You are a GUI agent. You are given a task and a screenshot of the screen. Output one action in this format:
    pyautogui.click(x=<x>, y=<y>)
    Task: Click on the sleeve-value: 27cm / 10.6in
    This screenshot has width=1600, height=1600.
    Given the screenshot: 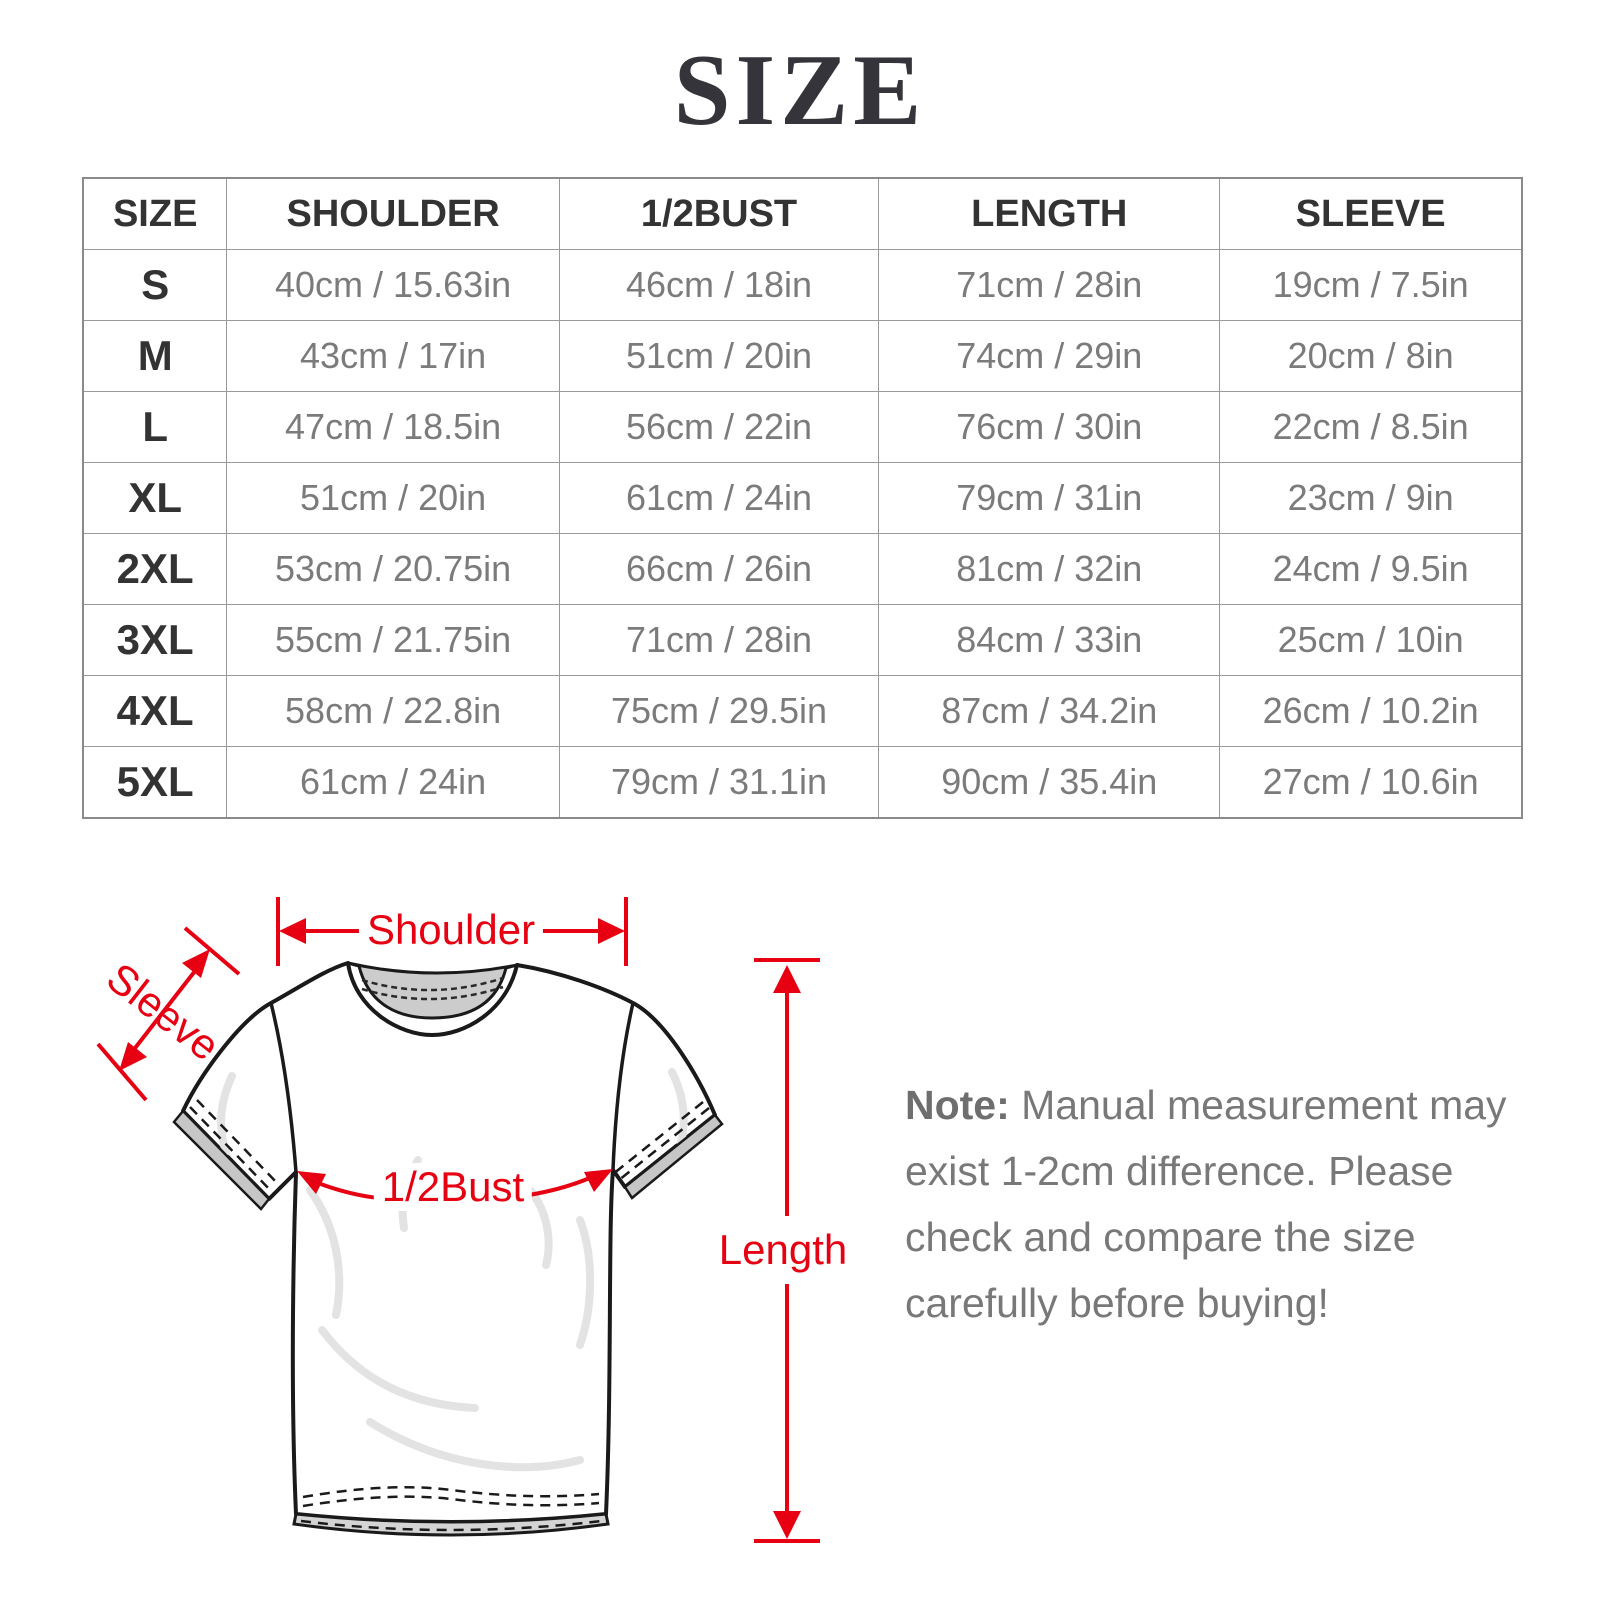 What is the action you would take?
    pyautogui.click(x=1371, y=782)
    